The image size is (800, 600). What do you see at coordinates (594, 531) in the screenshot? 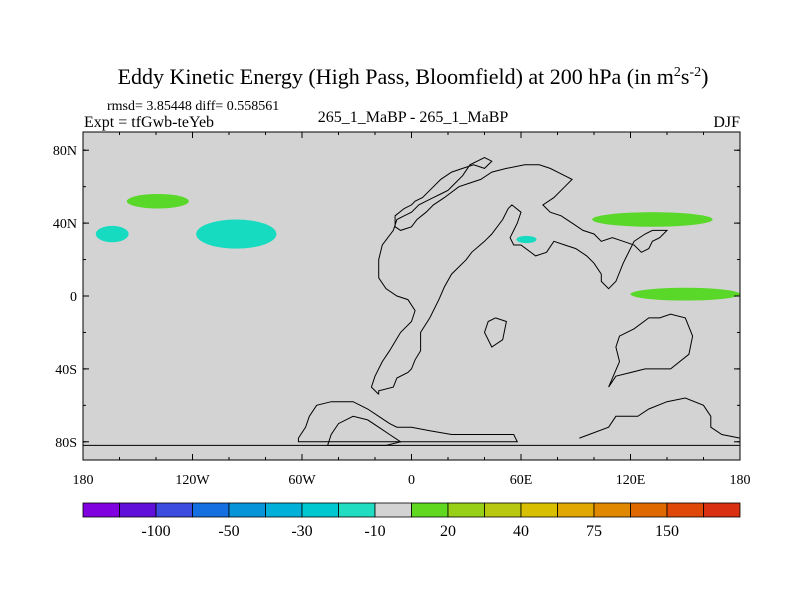
I see `colorbar-label: 75` at bounding box center [594, 531].